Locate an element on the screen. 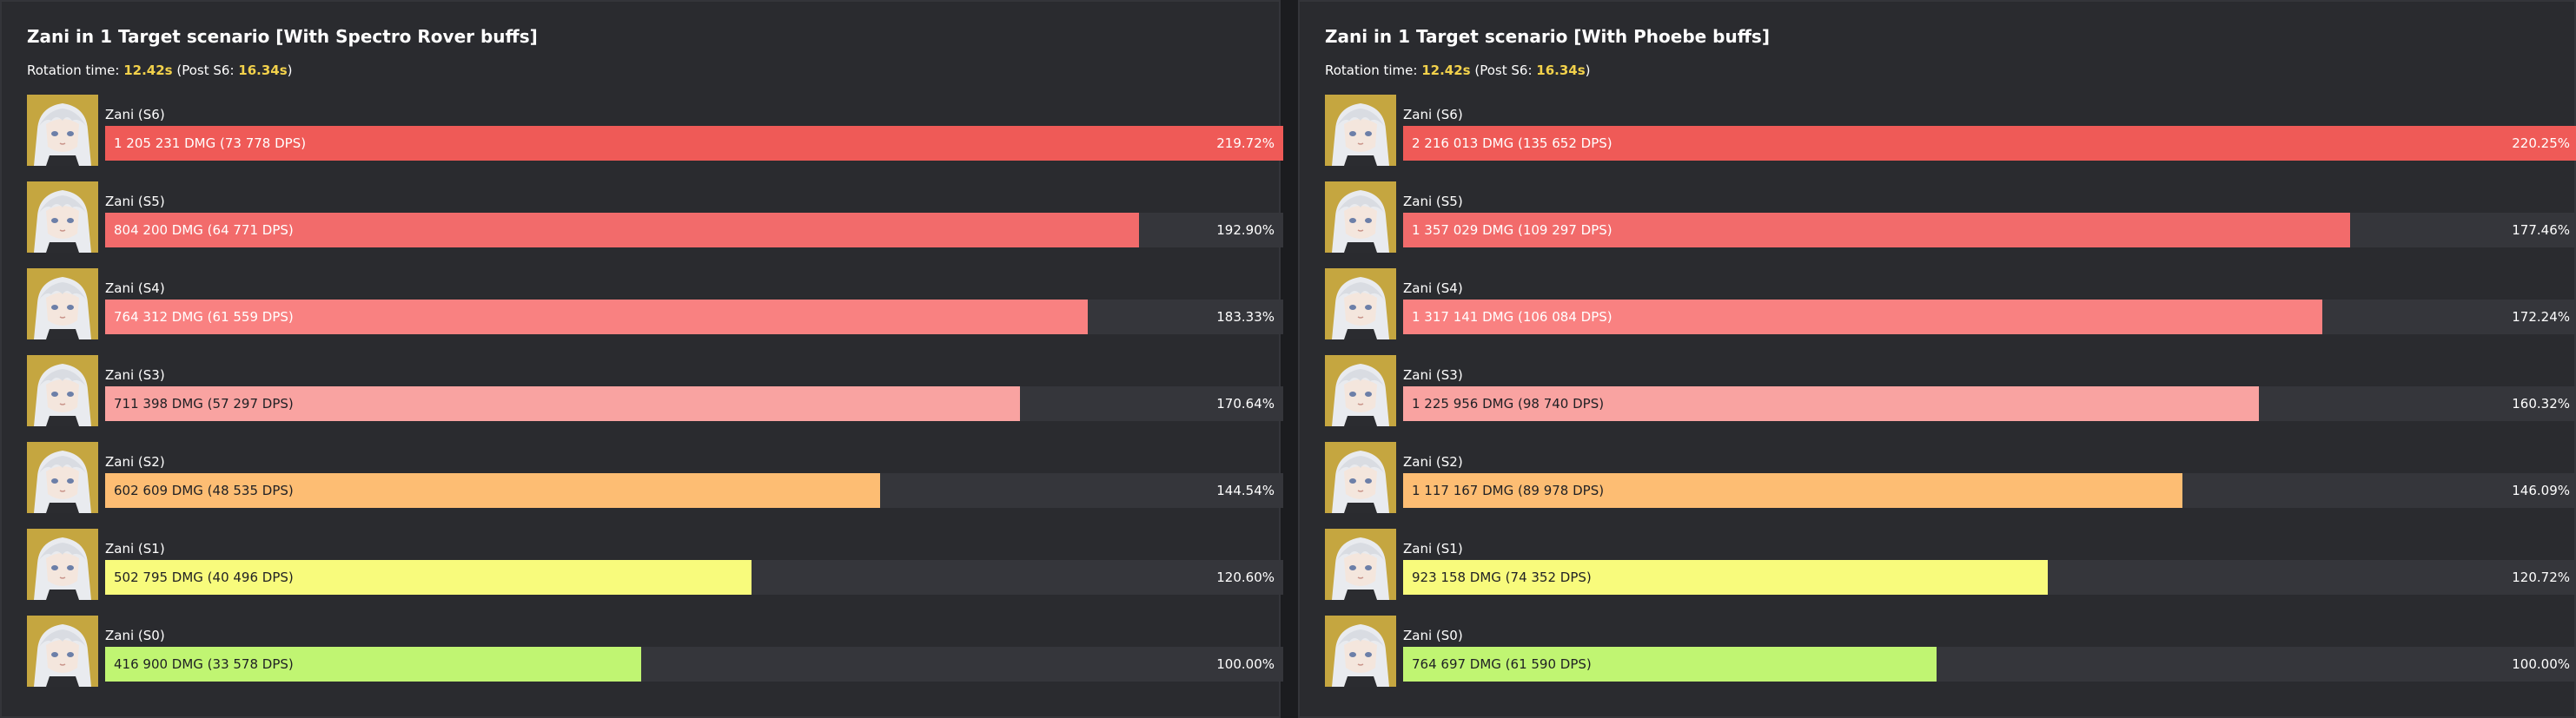 Image resolution: width=2576 pixels, height=718 pixels. bar-percent-label: 220.25% is located at coordinates (2541, 143).